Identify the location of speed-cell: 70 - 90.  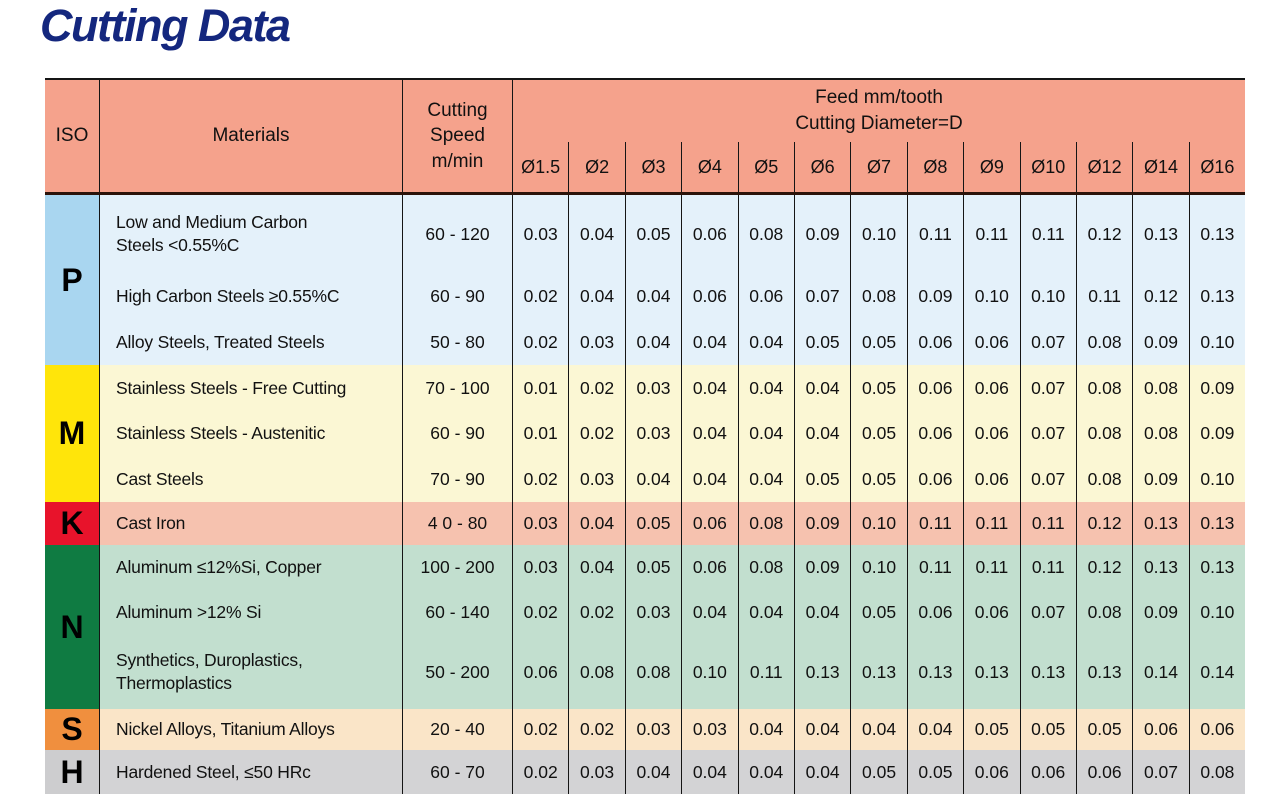
(458, 479).